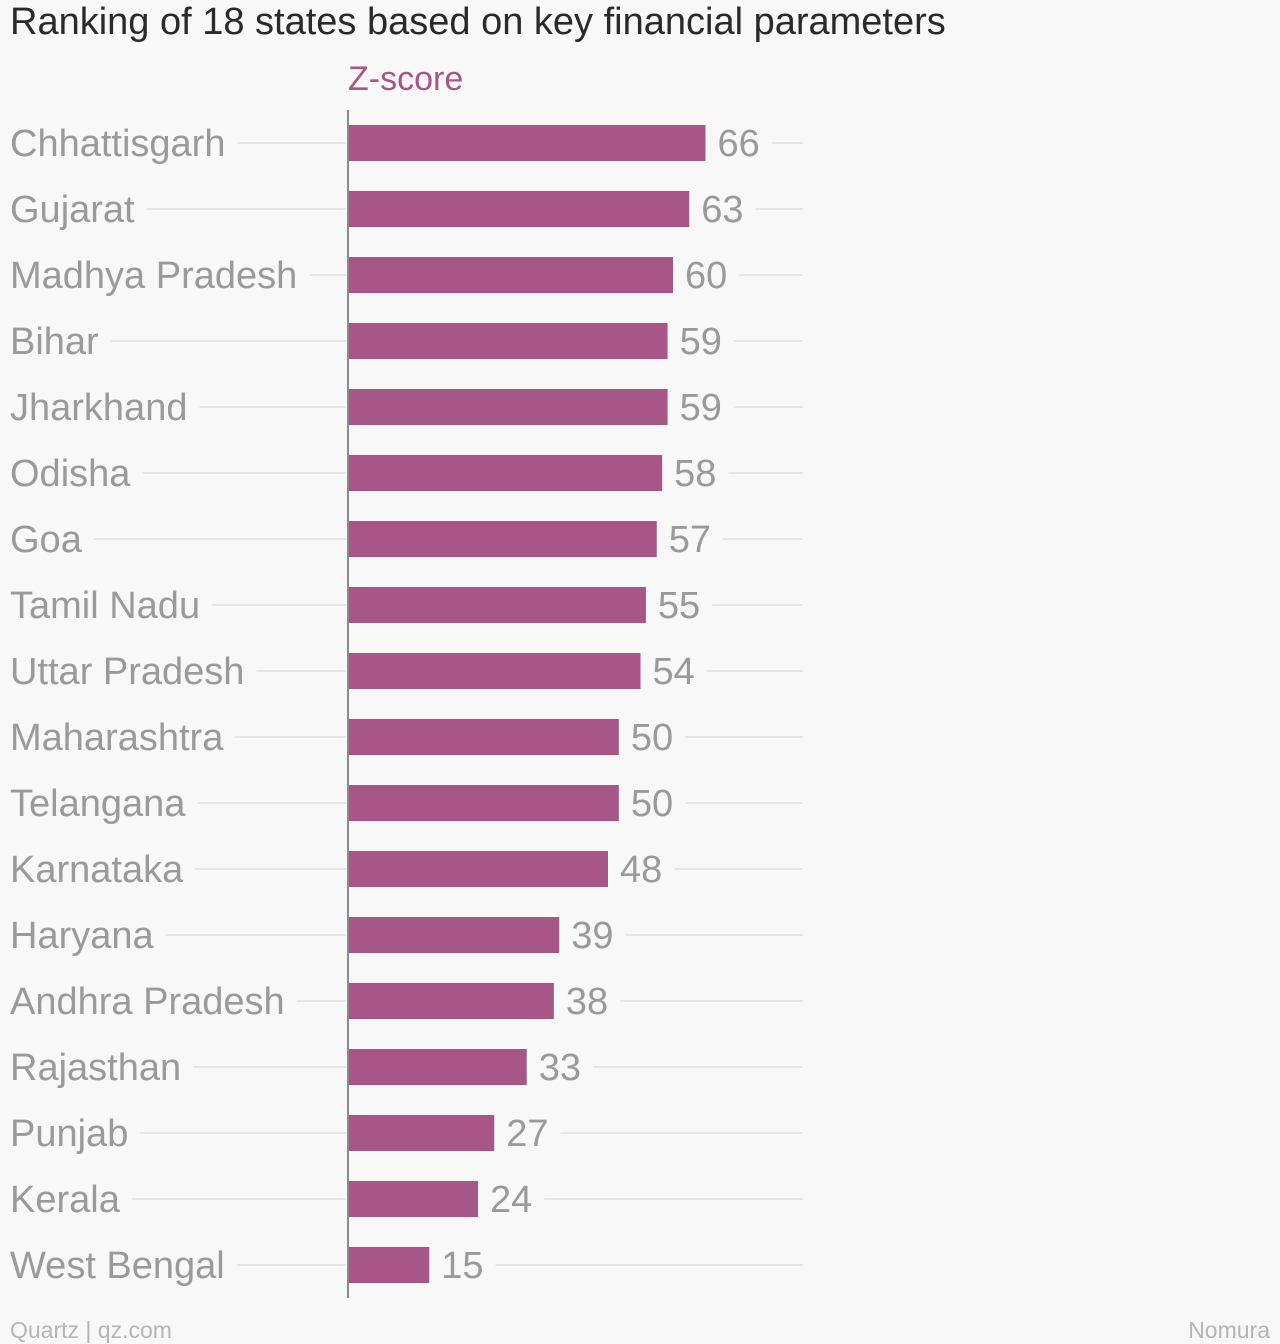 The image size is (1280, 1344). What do you see at coordinates (497, 605) in the screenshot?
I see `bar-tamil-nadu` at bounding box center [497, 605].